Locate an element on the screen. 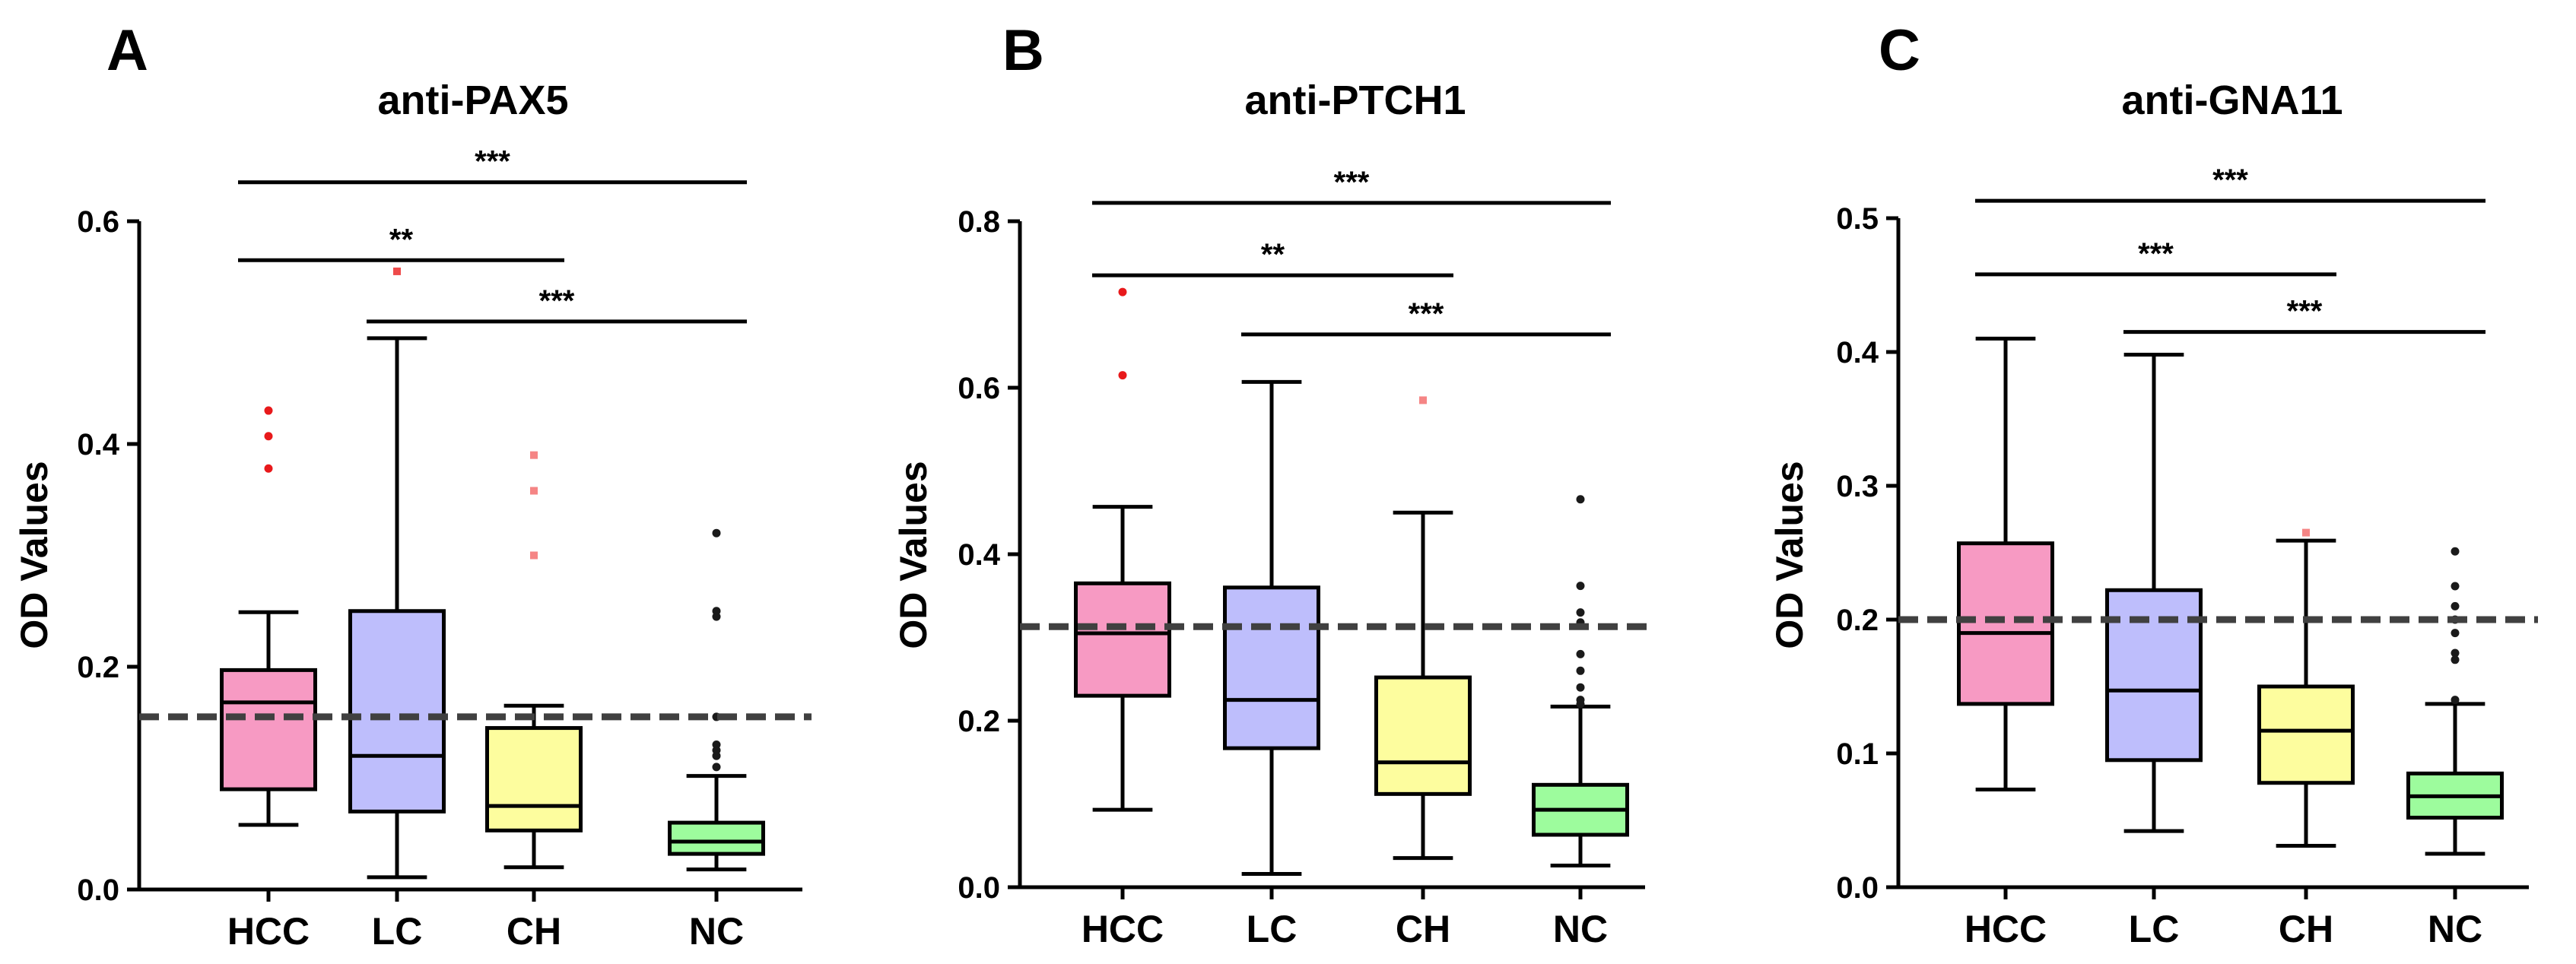 The height and width of the screenshot is (964, 2576). y-tick-label: 0.3 is located at coordinates (1857, 486).